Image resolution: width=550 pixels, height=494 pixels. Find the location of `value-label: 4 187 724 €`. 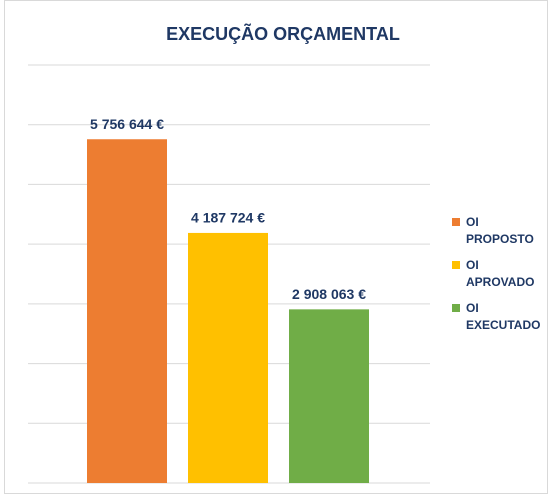

value-label: 4 187 724 € is located at coordinates (228, 218).